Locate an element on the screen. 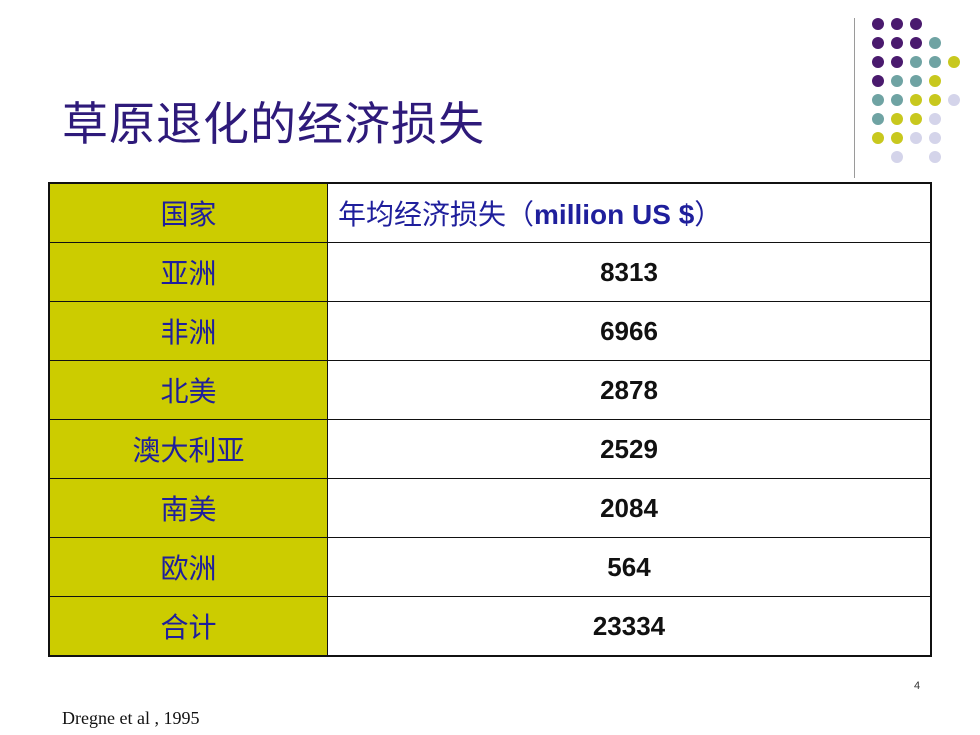  region-cell: 澳大利亚 is located at coordinates (188, 449).